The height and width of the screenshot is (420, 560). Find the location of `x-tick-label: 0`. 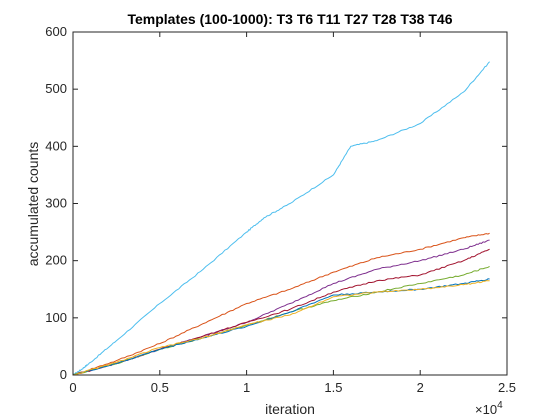

x-tick-label: 0 is located at coordinates (72, 387).